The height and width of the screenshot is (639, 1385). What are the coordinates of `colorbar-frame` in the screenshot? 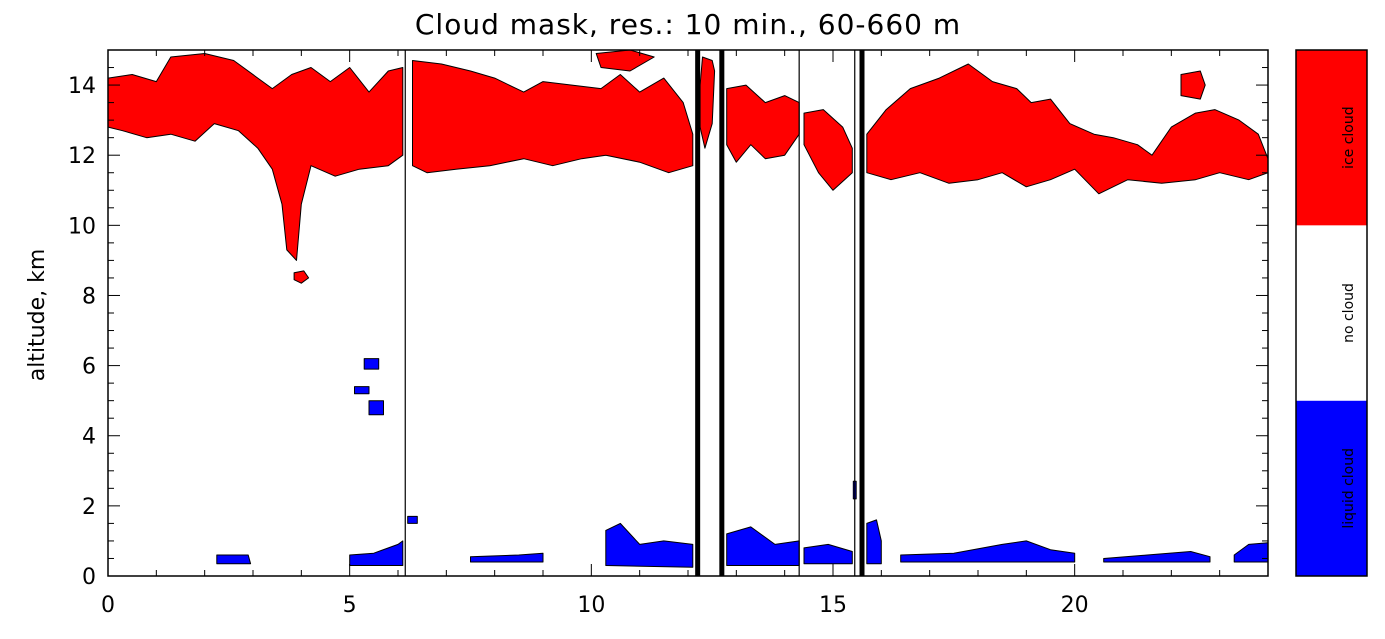 It's located at (1331, 313).